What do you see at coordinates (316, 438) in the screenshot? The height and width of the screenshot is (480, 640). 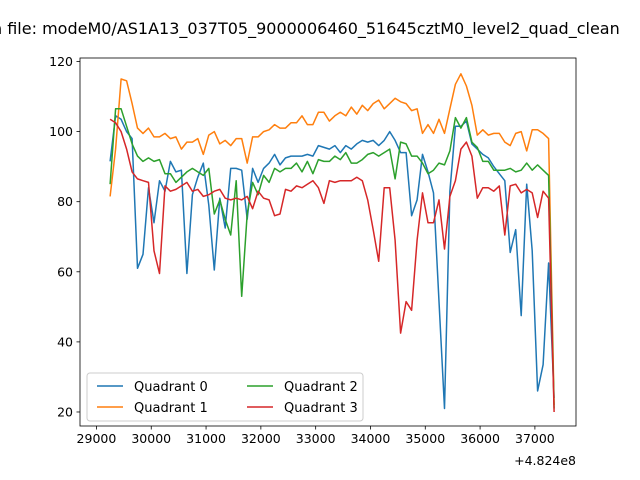 I see `x-tick-label: 33000` at bounding box center [316, 438].